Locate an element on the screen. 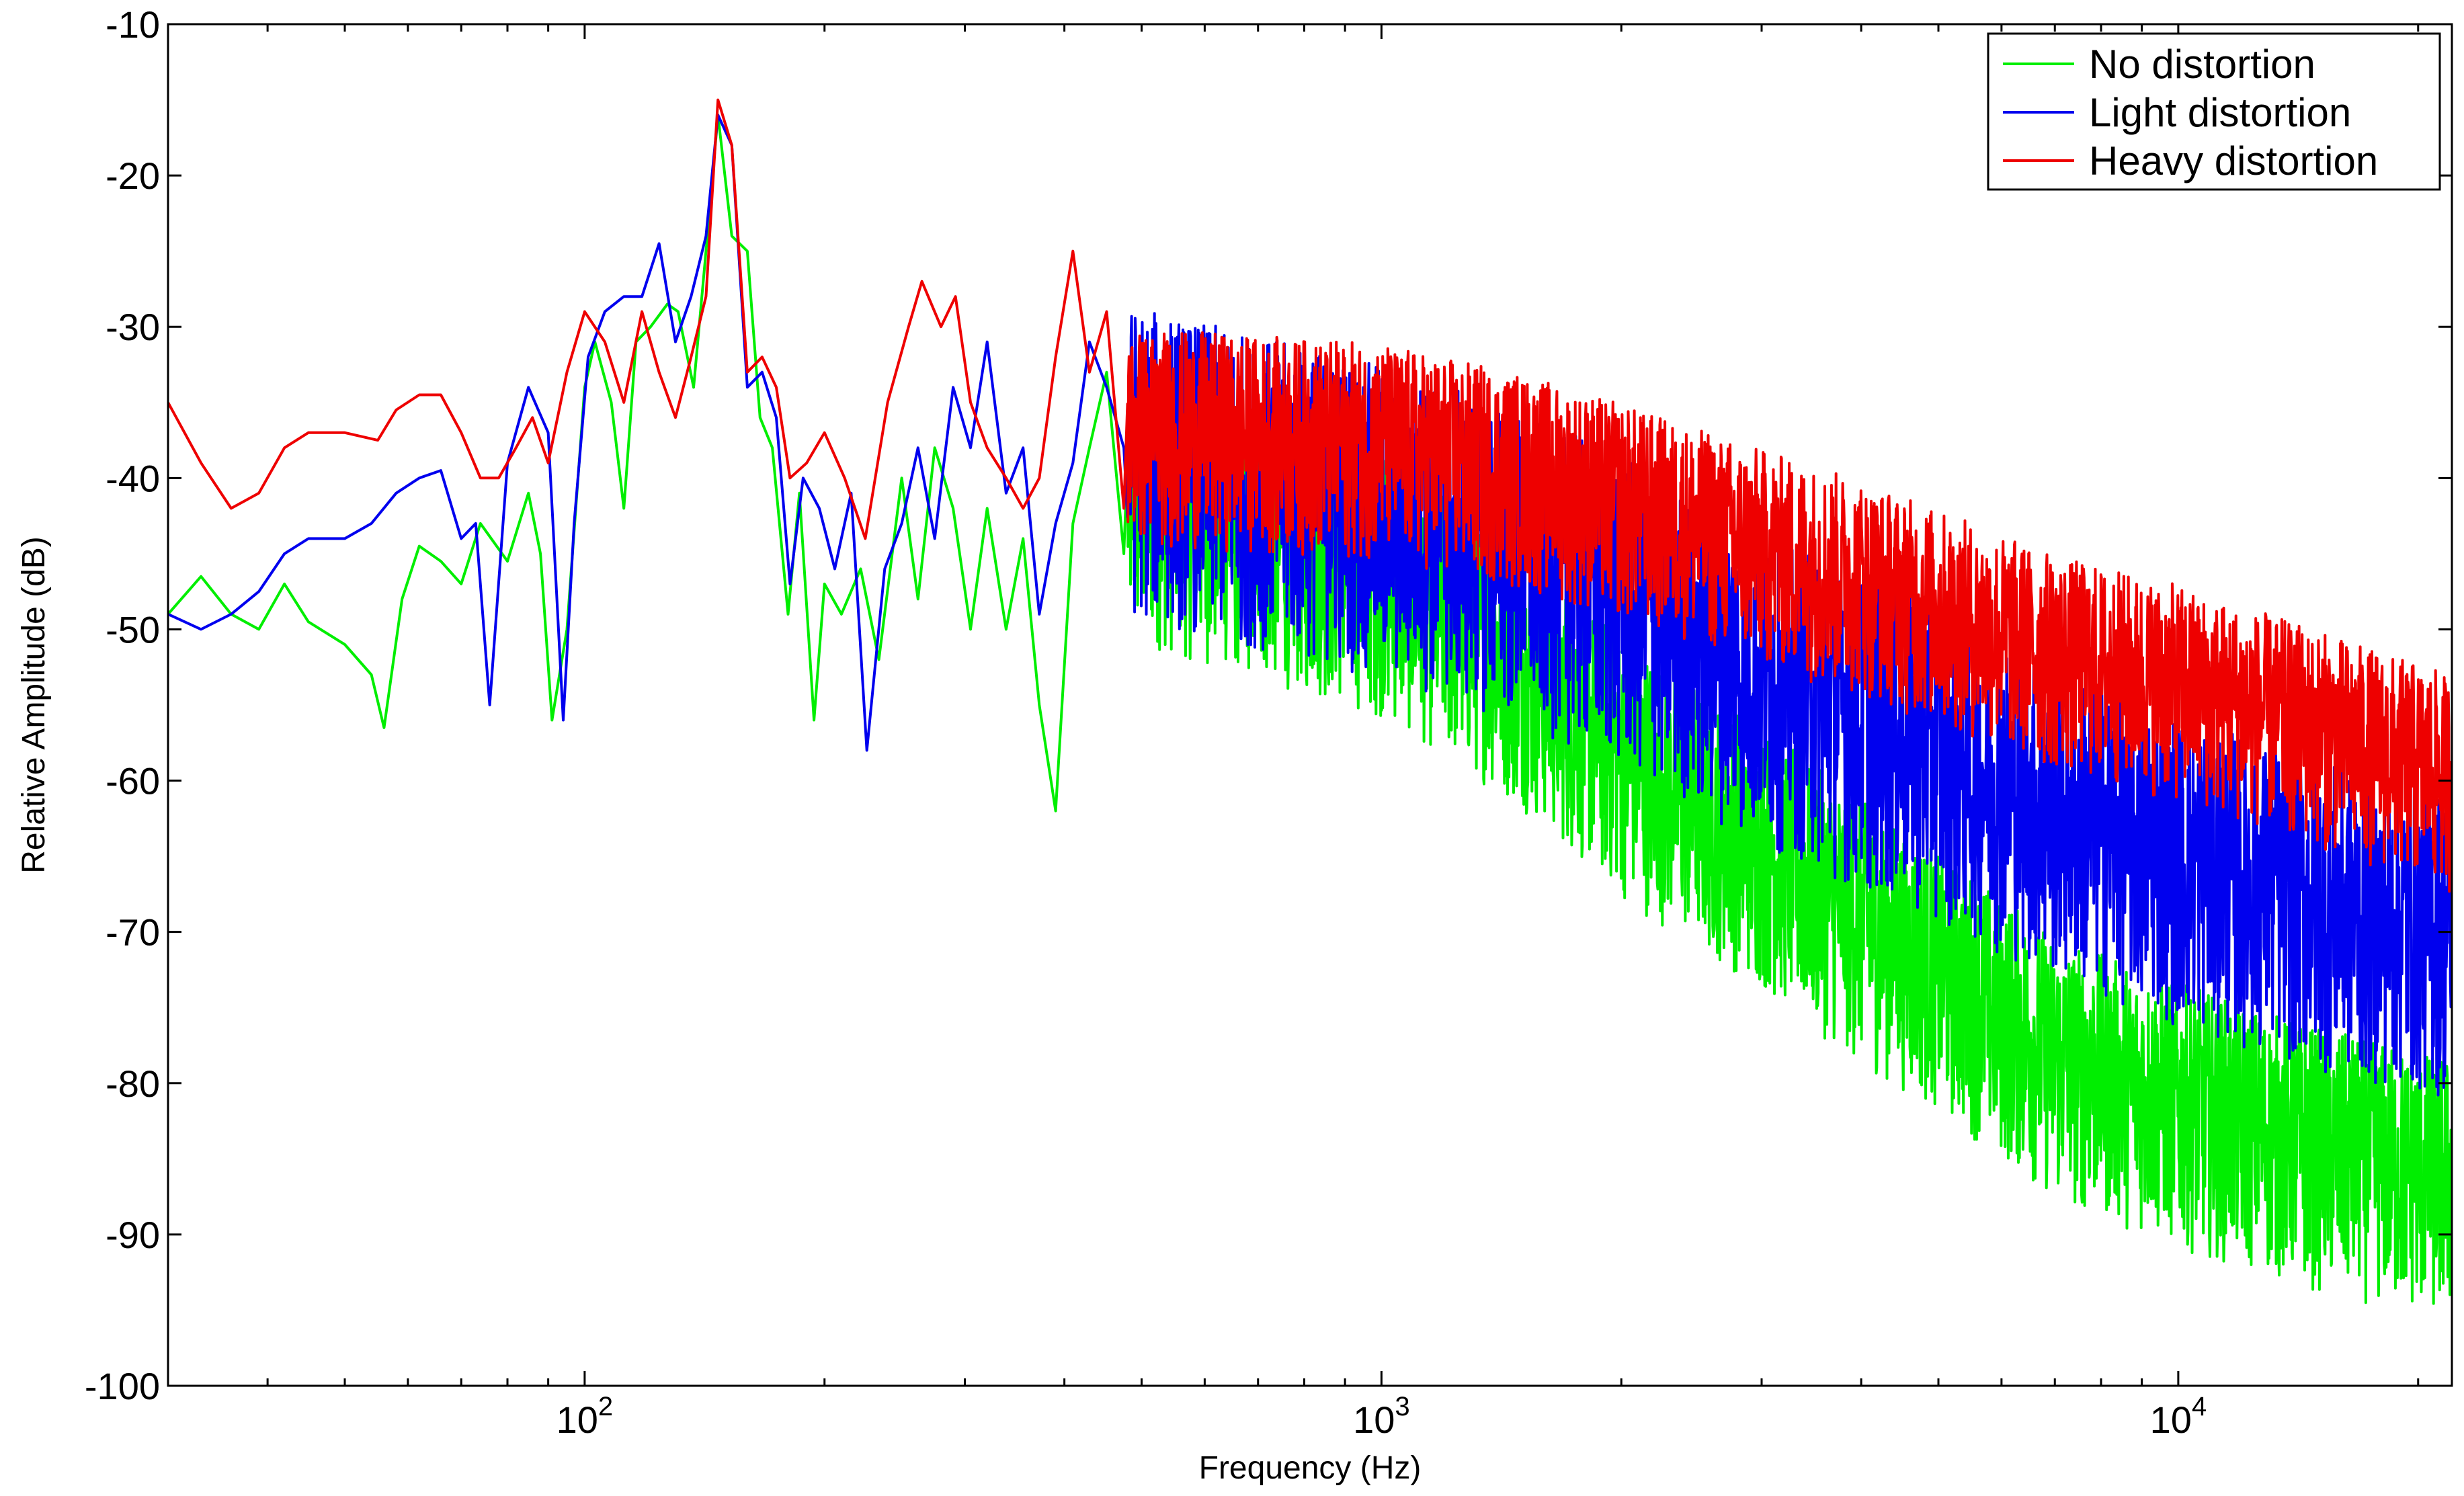 This screenshot has width=2464, height=1496. x-tick-label: 10² is located at coordinates (585, 1416).